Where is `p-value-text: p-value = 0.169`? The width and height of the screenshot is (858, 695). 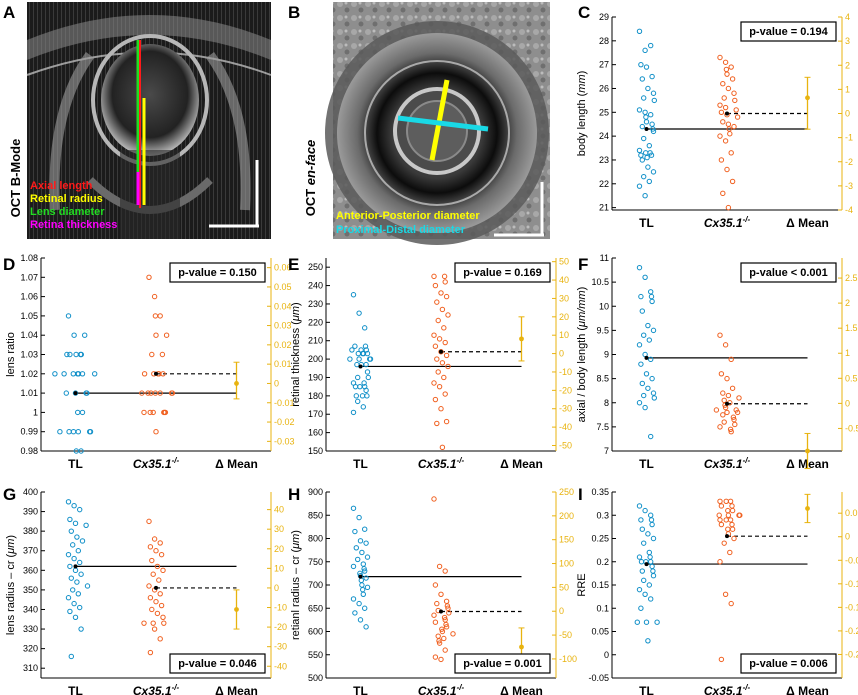
p-value-text: p-value = 0.169 is located at coordinates (502, 273).